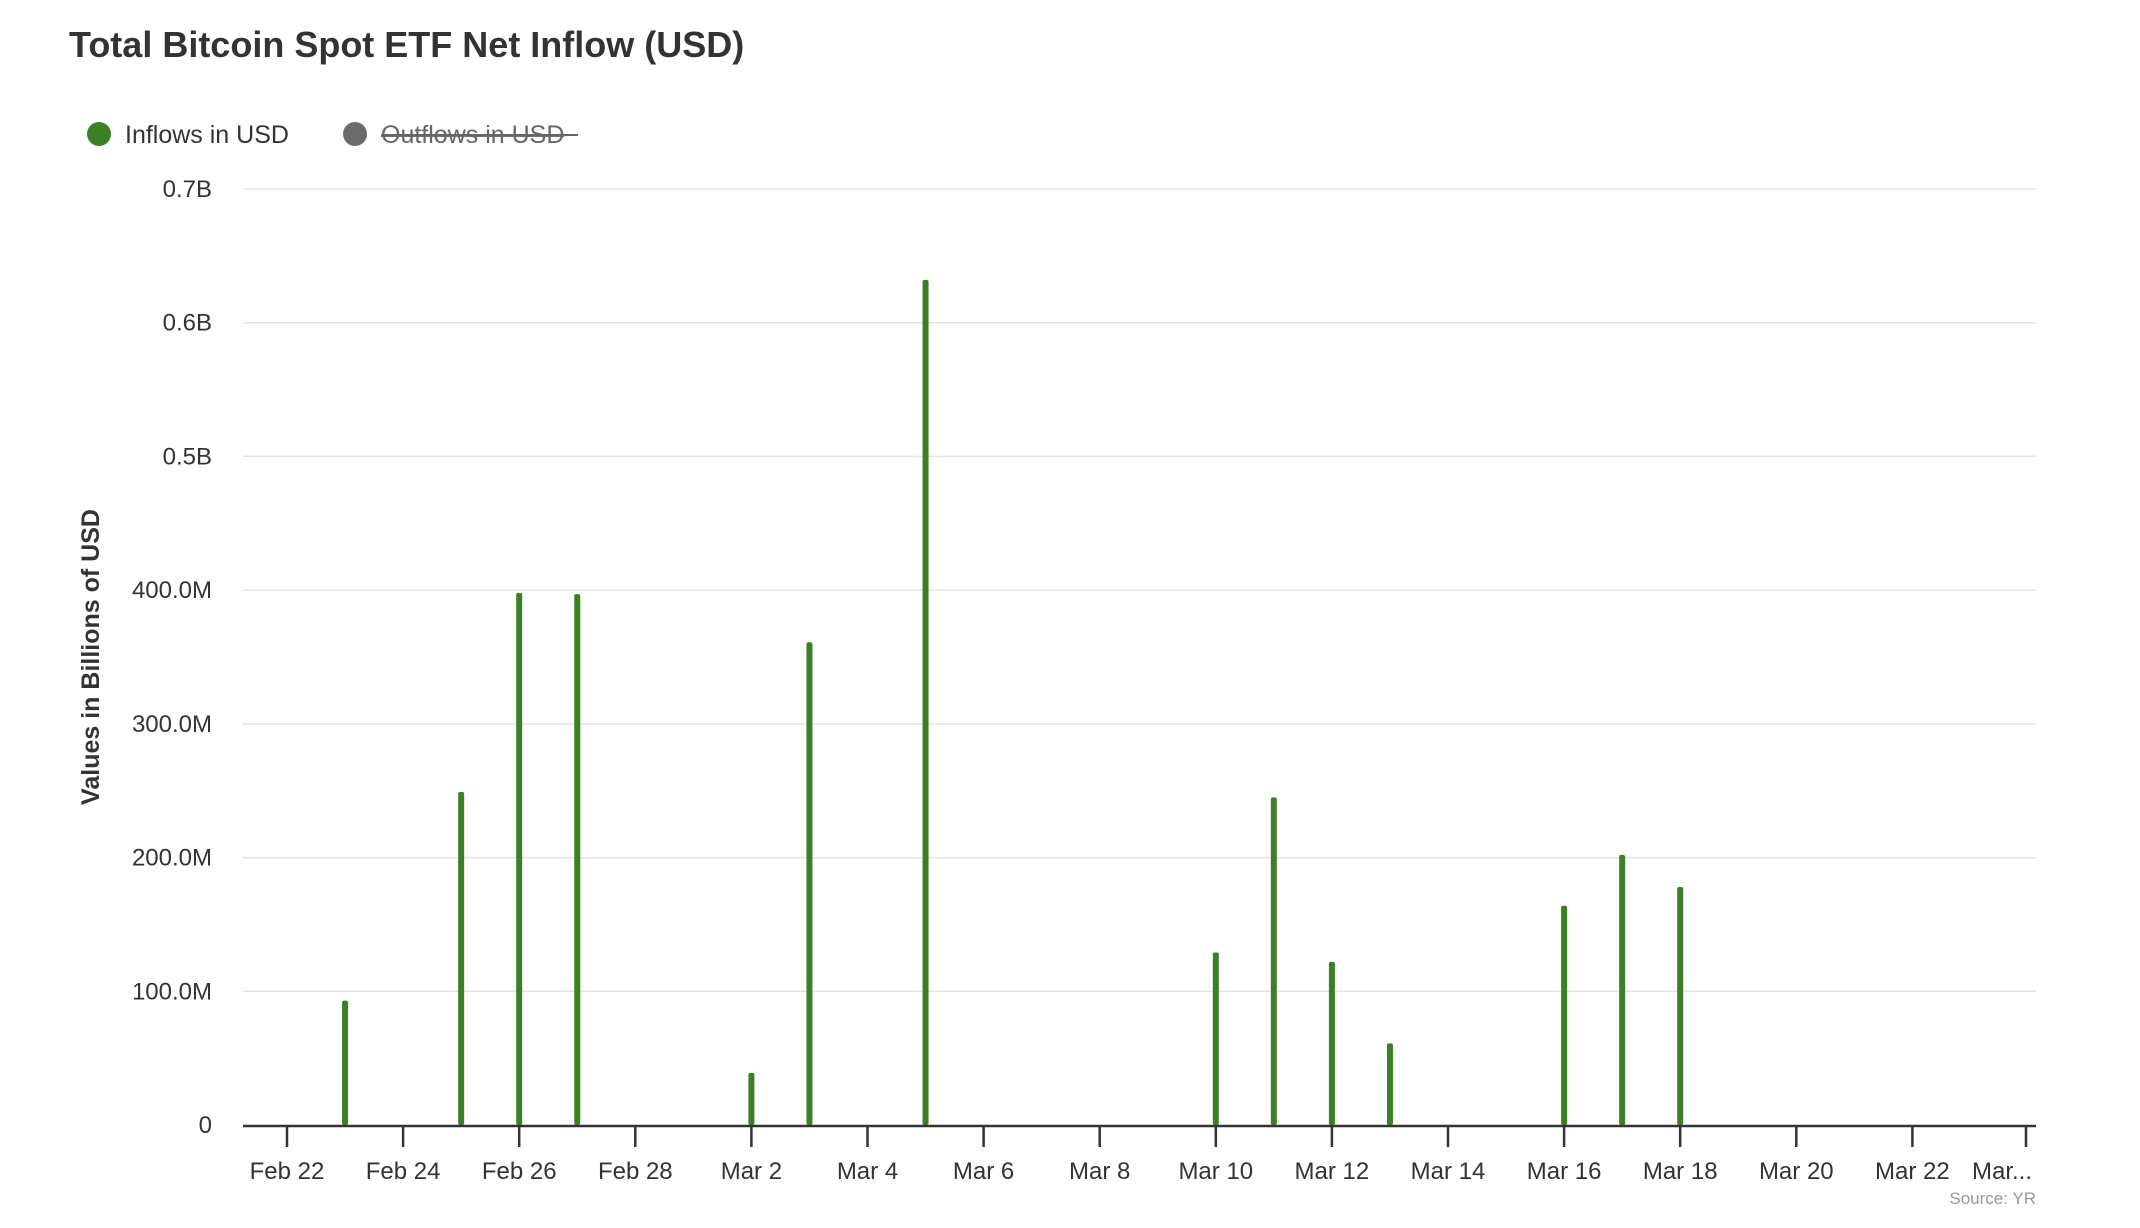 Image resolution: width=2140 pixels, height=1228 pixels. What do you see at coordinates (1332, 1171) in the screenshot?
I see `x-tick-label: Mar 12` at bounding box center [1332, 1171].